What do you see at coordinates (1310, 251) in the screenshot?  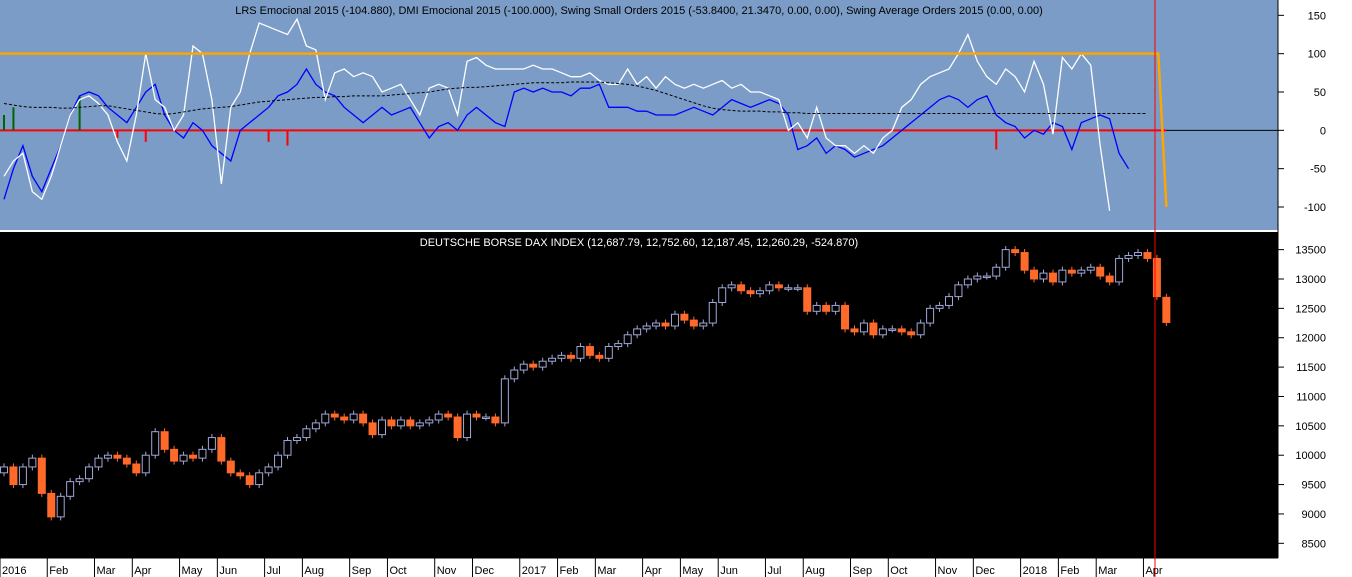 I see `lower-ytick-label: 13500` at bounding box center [1310, 251].